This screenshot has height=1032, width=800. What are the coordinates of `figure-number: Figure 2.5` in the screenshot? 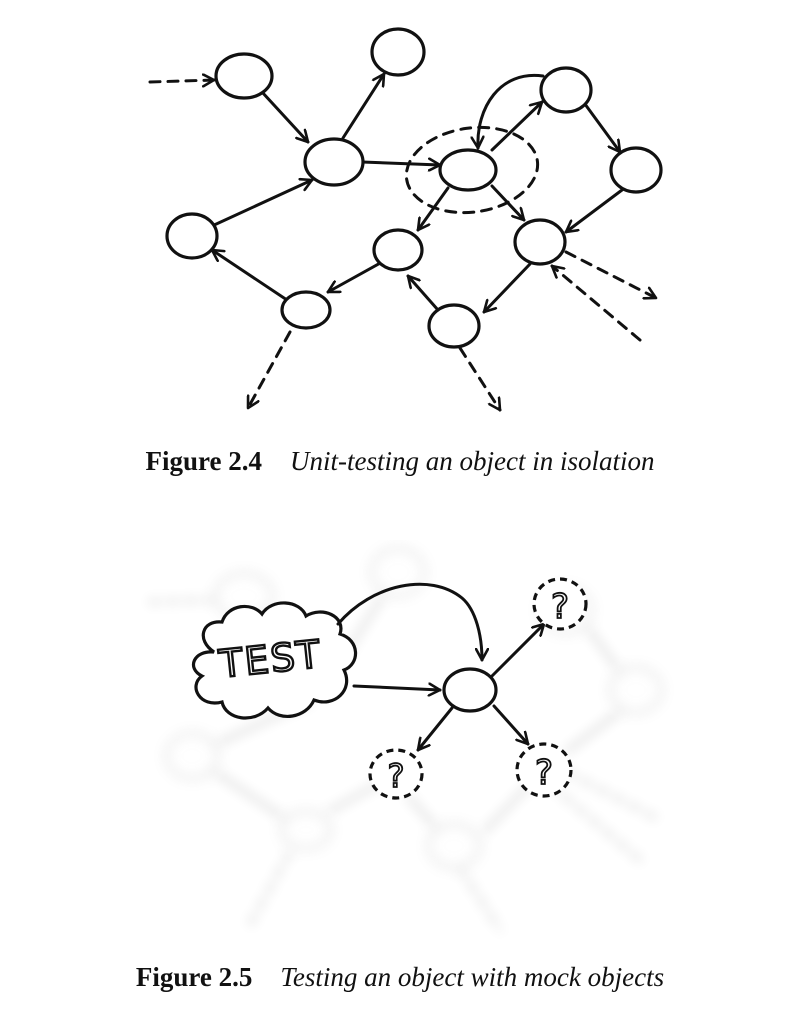 It's located at (194, 977).